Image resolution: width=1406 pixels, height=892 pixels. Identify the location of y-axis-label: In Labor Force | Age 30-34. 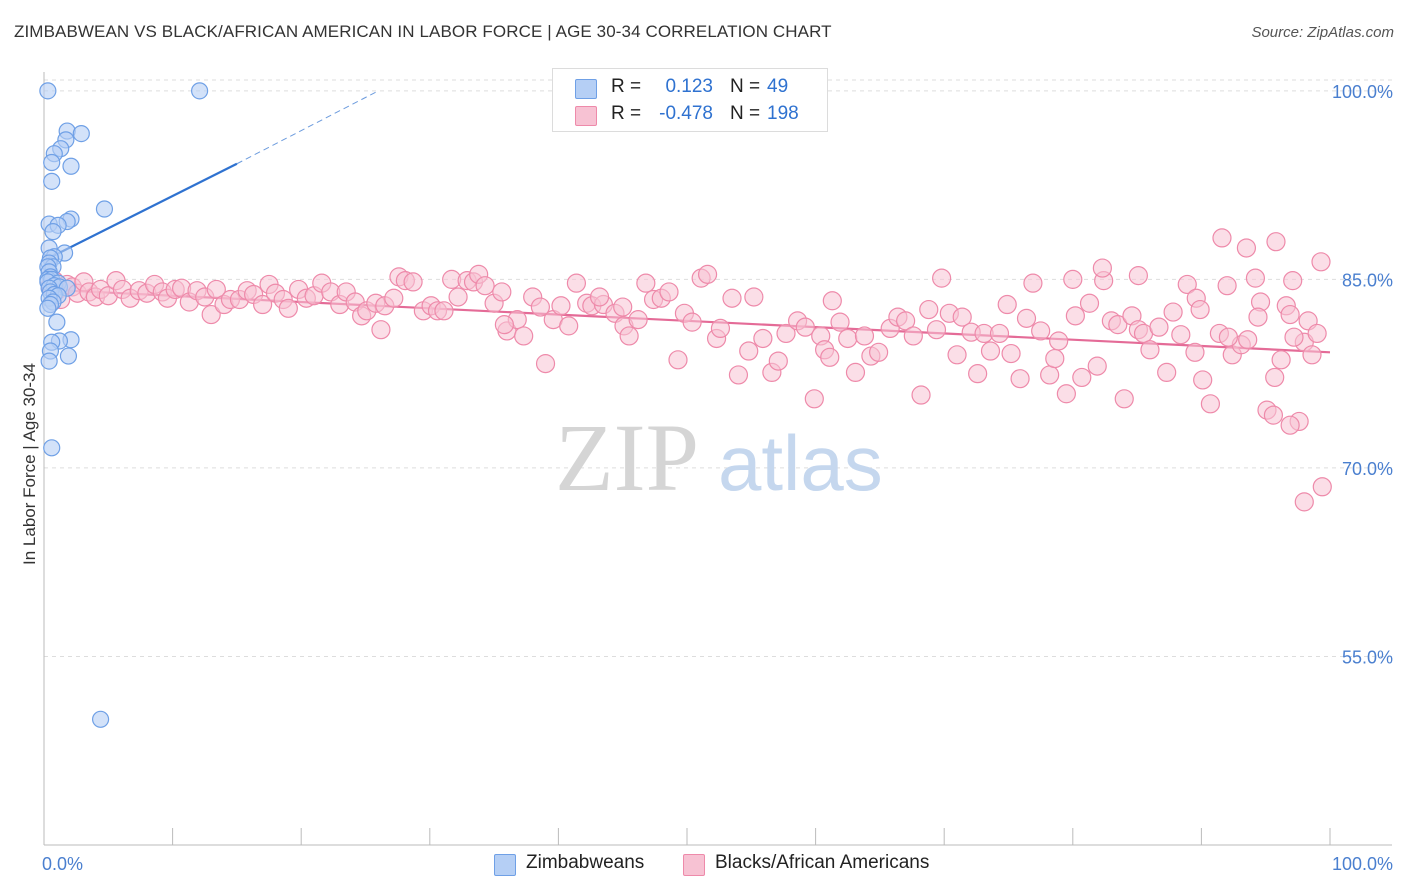
(29, 464).